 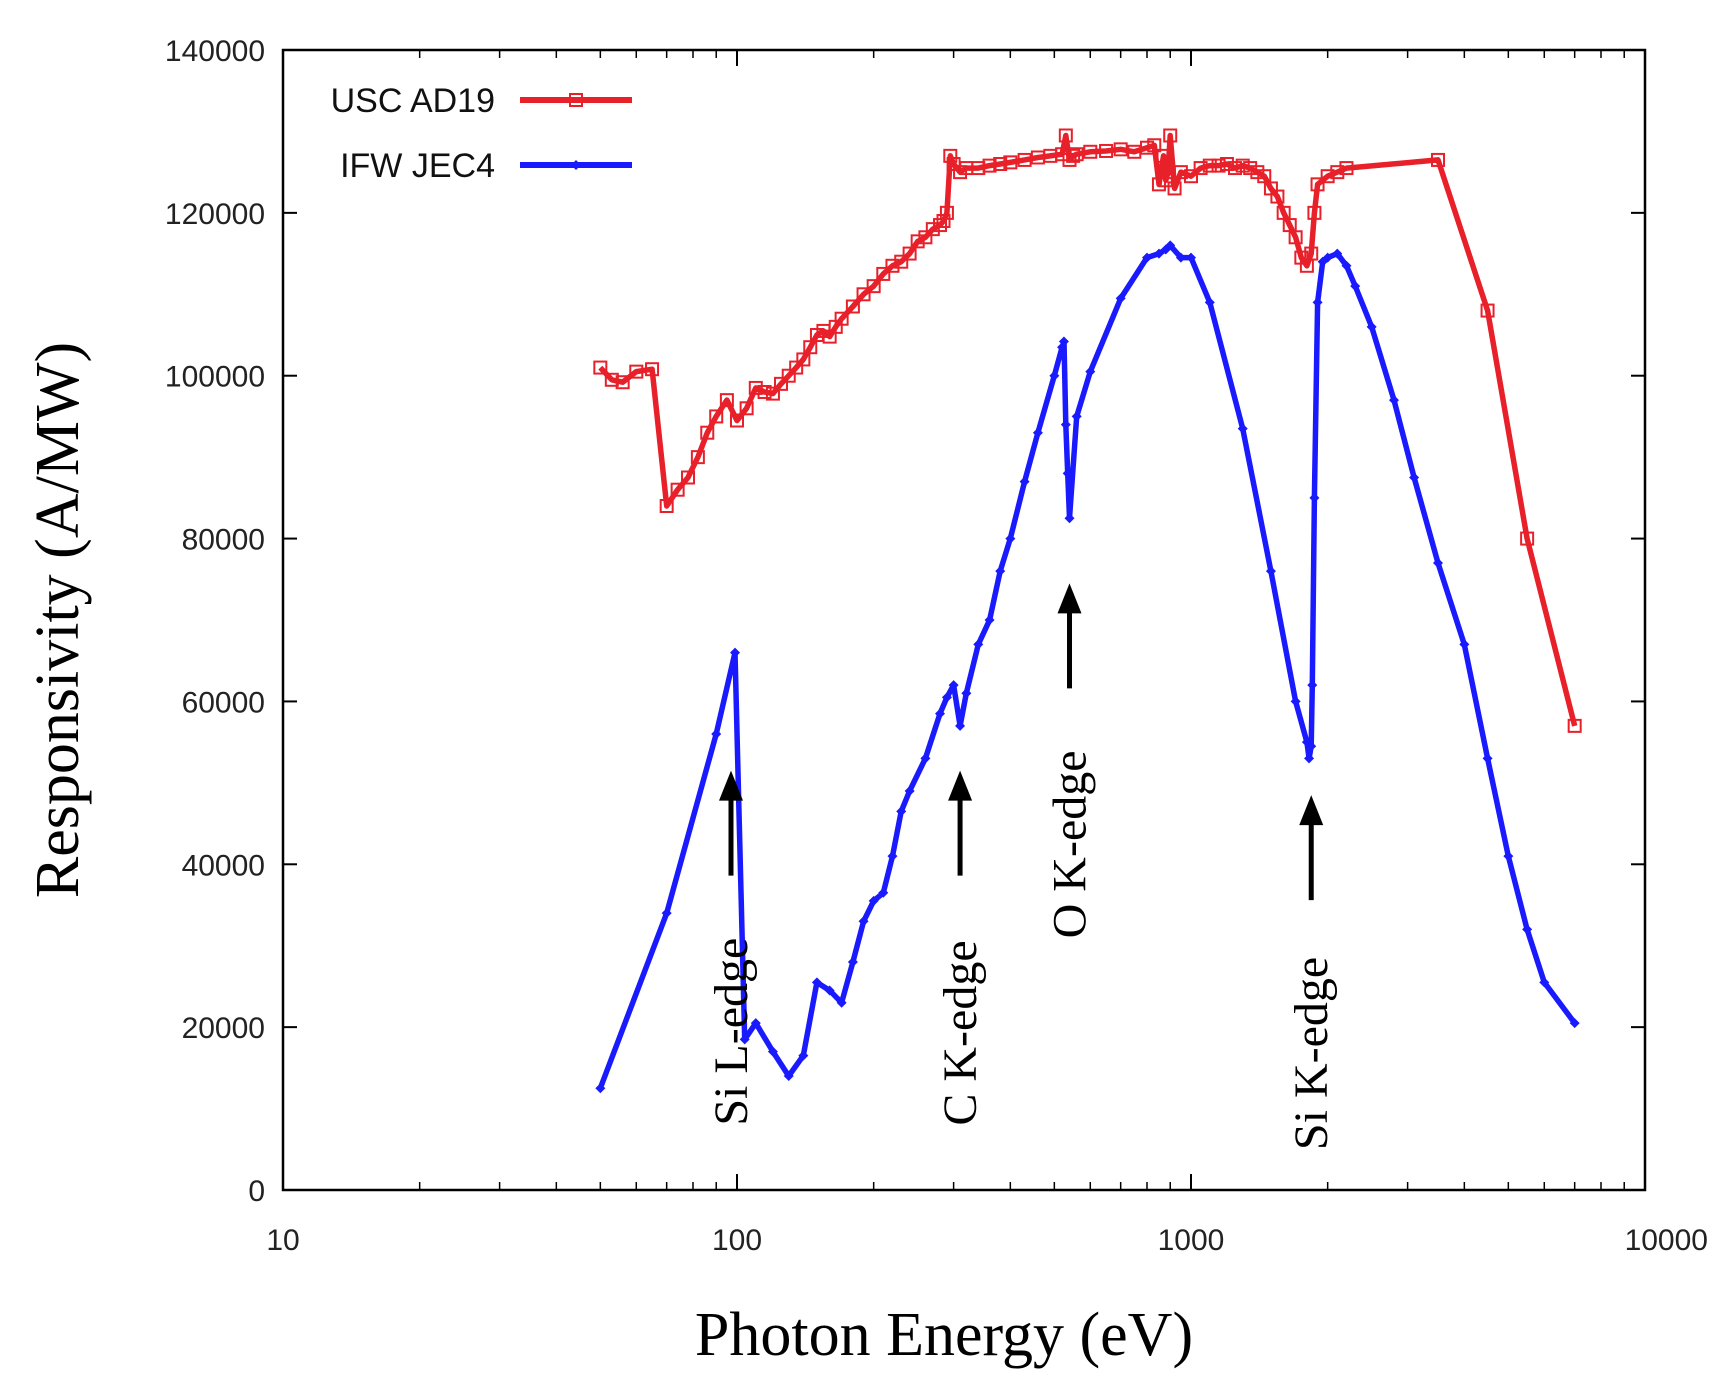 I want to click on legend-entry-usc-ad19: USC AD19, so click(x=481, y=101).